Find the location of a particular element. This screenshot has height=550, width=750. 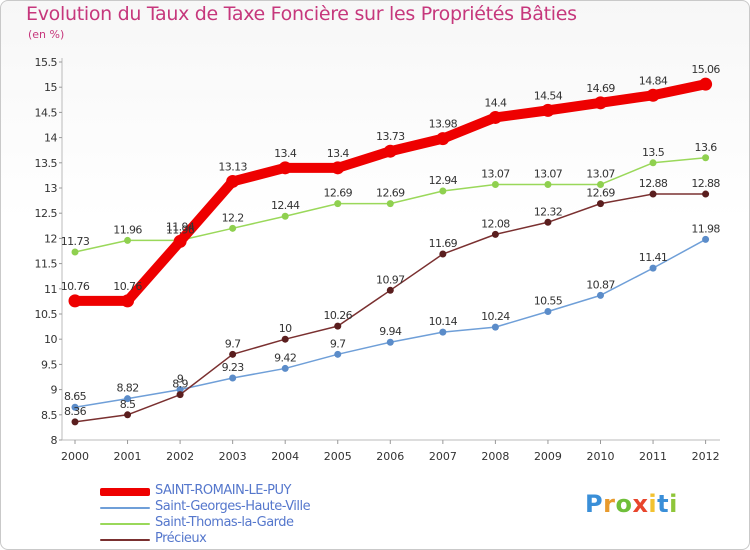

data-label: 10.76 is located at coordinates (75, 286).